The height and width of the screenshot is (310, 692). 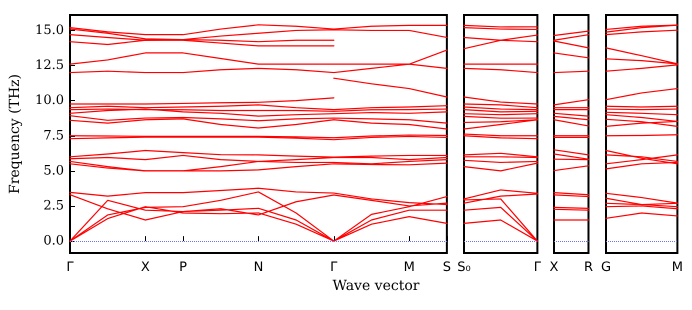 What do you see at coordinates (49, 100) in the screenshot?
I see `y-tick-label: 10.0` at bounding box center [49, 100].